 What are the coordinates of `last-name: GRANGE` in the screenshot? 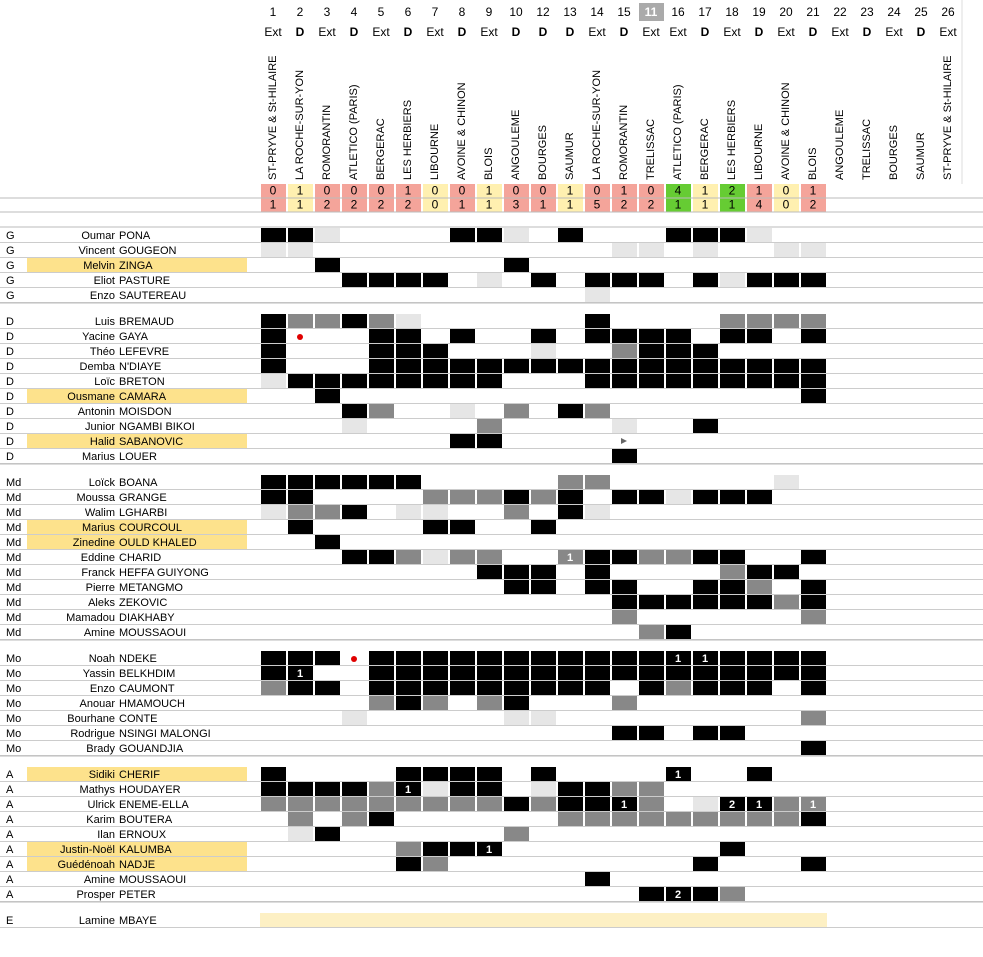 It's located at (143, 498).